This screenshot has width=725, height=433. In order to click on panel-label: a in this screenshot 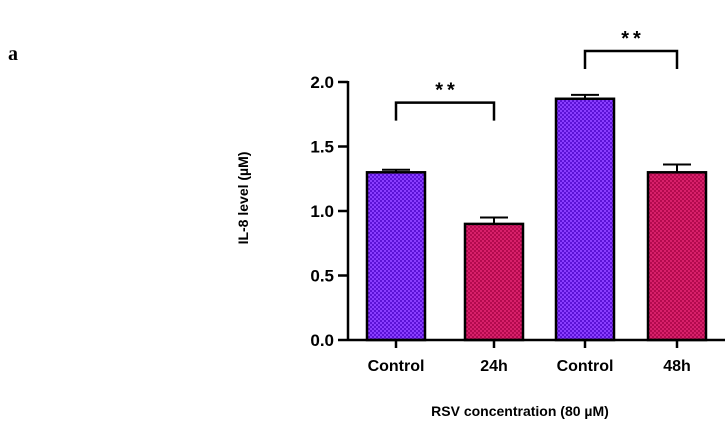, I will do `click(13, 54)`.